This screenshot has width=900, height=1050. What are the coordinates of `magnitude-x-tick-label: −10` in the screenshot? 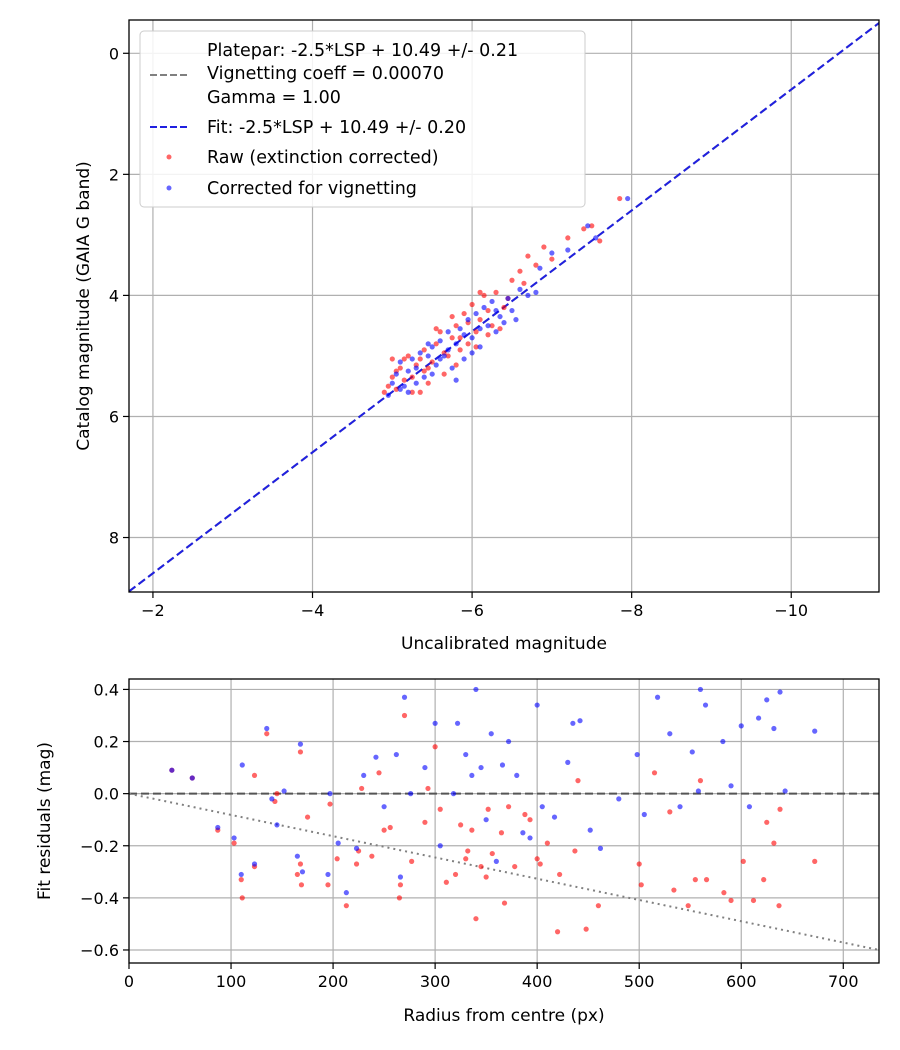 It's located at (791, 610).